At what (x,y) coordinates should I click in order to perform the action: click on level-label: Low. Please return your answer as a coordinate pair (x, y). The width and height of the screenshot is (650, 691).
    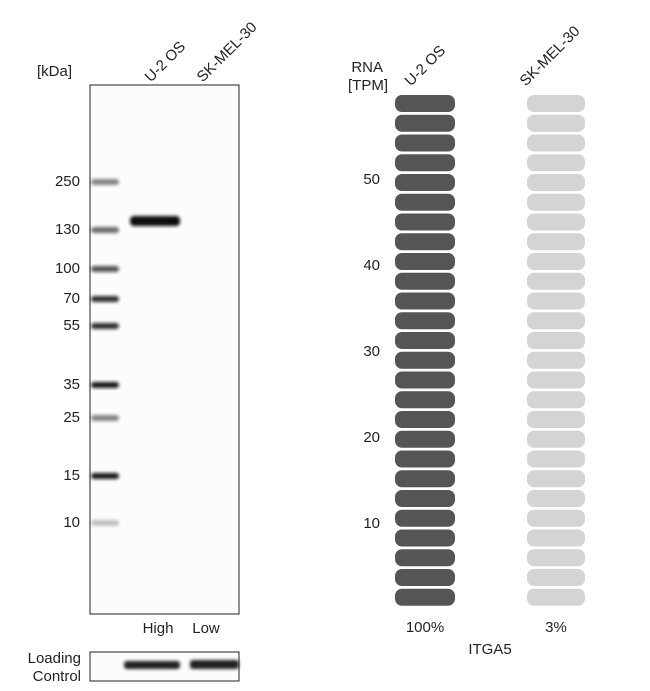
    Looking at the image, I should click on (206, 628).